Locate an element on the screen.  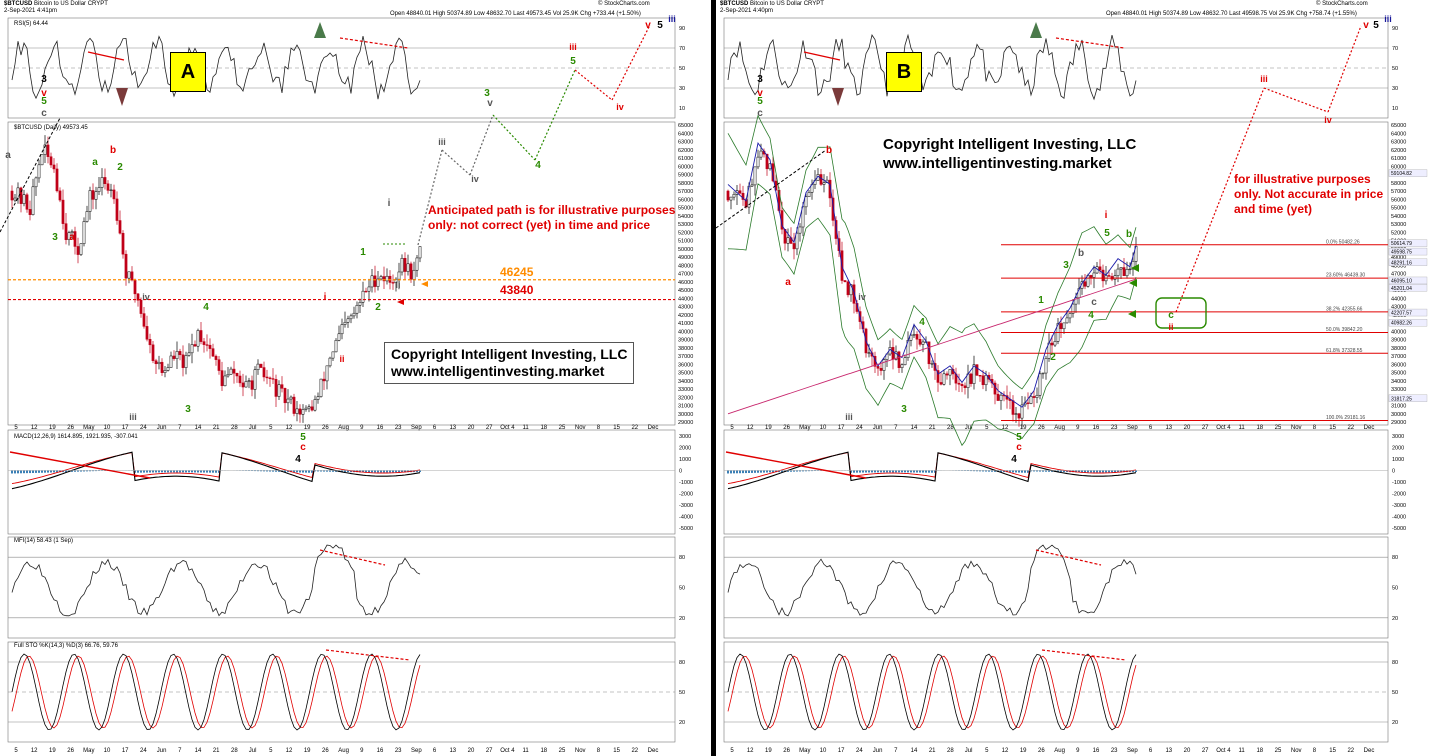
divergence-arrow is located at coordinates (352, 557).